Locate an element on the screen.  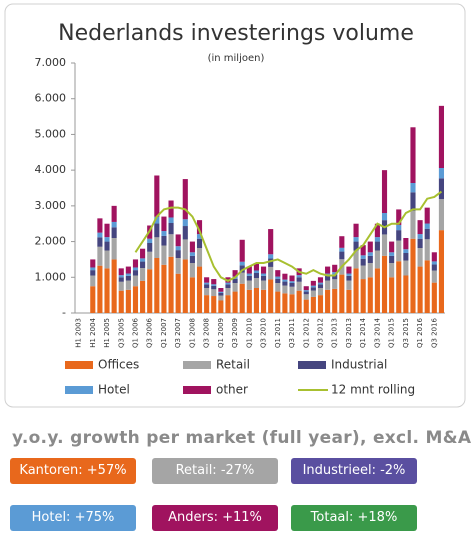
growth-box: Industrieel: -2% is located at coordinates (354, 471).